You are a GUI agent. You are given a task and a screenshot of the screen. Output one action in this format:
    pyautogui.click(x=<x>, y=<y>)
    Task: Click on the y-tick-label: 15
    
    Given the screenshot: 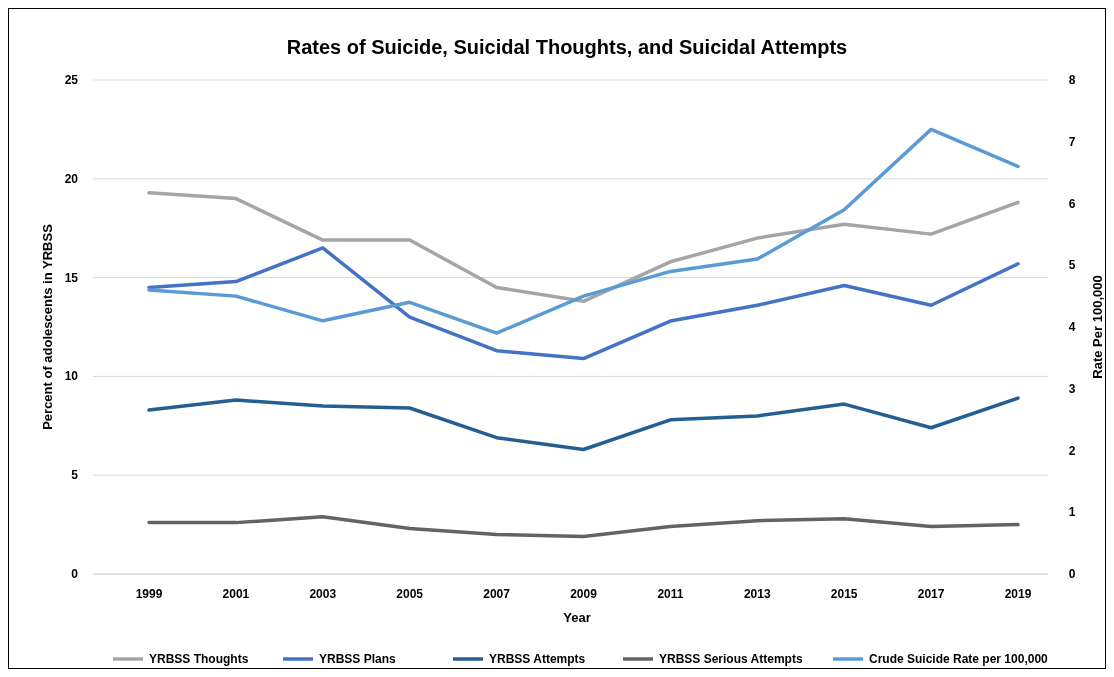 What is the action you would take?
    pyautogui.click(x=71, y=277)
    